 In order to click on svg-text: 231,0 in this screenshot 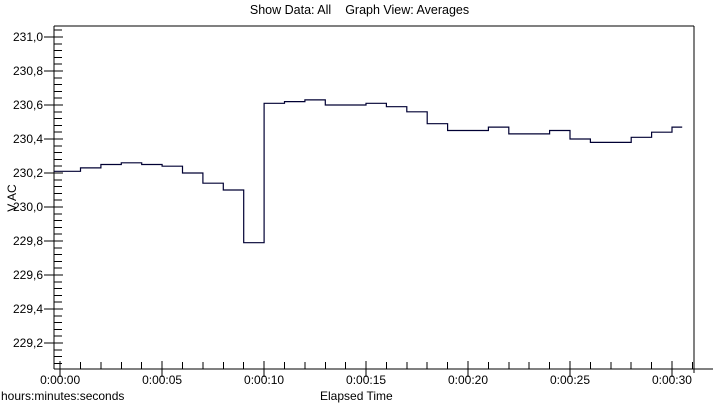, I will do `click(28, 37)`.